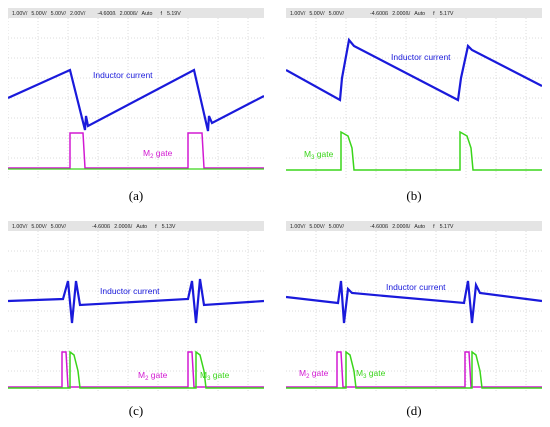 Image resolution: width=550 pixels, height=427 pixels. I want to click on m3-gate-trace-d, so click(414, 369).